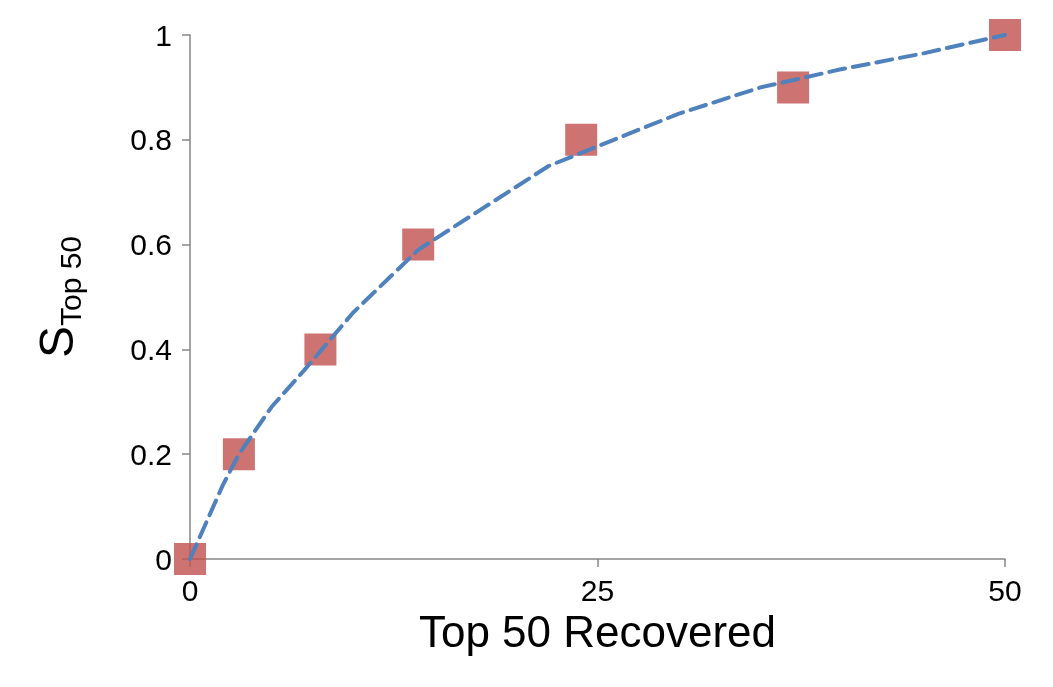 This screenshot has height=687, width=1053. What do you see at coordinates (58, 297) in the screenshot?
I see `y-axis-title: STop 50` at bounding box center [58, 297].